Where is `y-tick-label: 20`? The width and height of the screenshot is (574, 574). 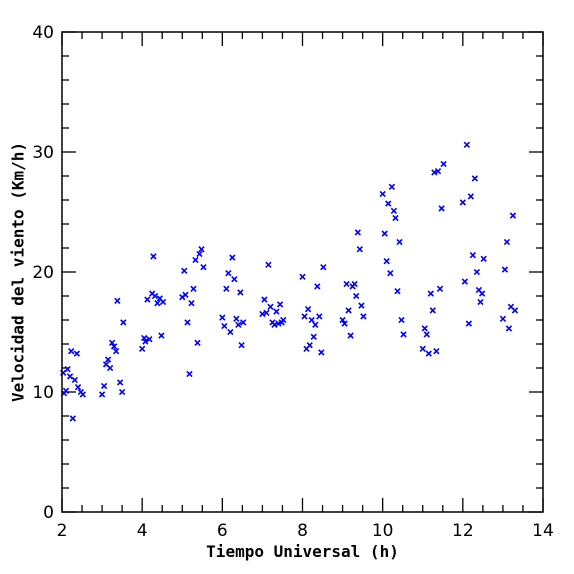
y-tick-label: 20 is located at coordinates (43, 273).